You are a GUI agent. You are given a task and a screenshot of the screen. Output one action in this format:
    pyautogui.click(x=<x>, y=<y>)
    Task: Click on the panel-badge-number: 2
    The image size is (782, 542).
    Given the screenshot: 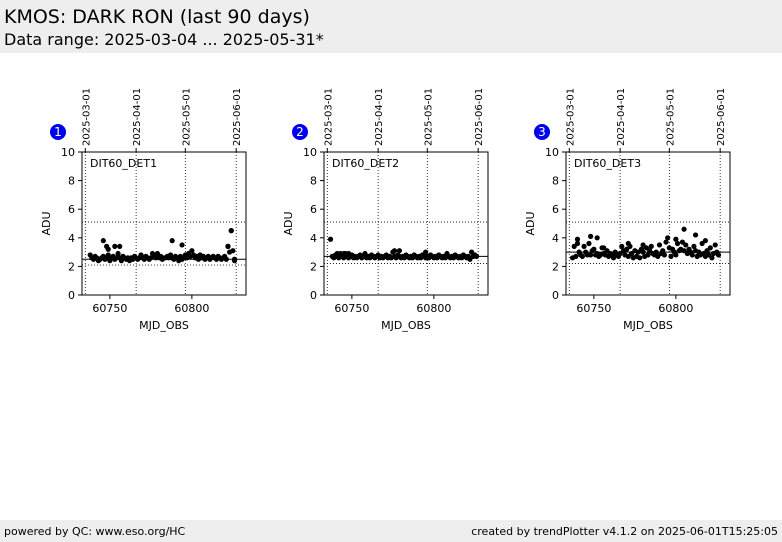 What is the action you would take?
    pyautogui.click(x=300, y=132)
    